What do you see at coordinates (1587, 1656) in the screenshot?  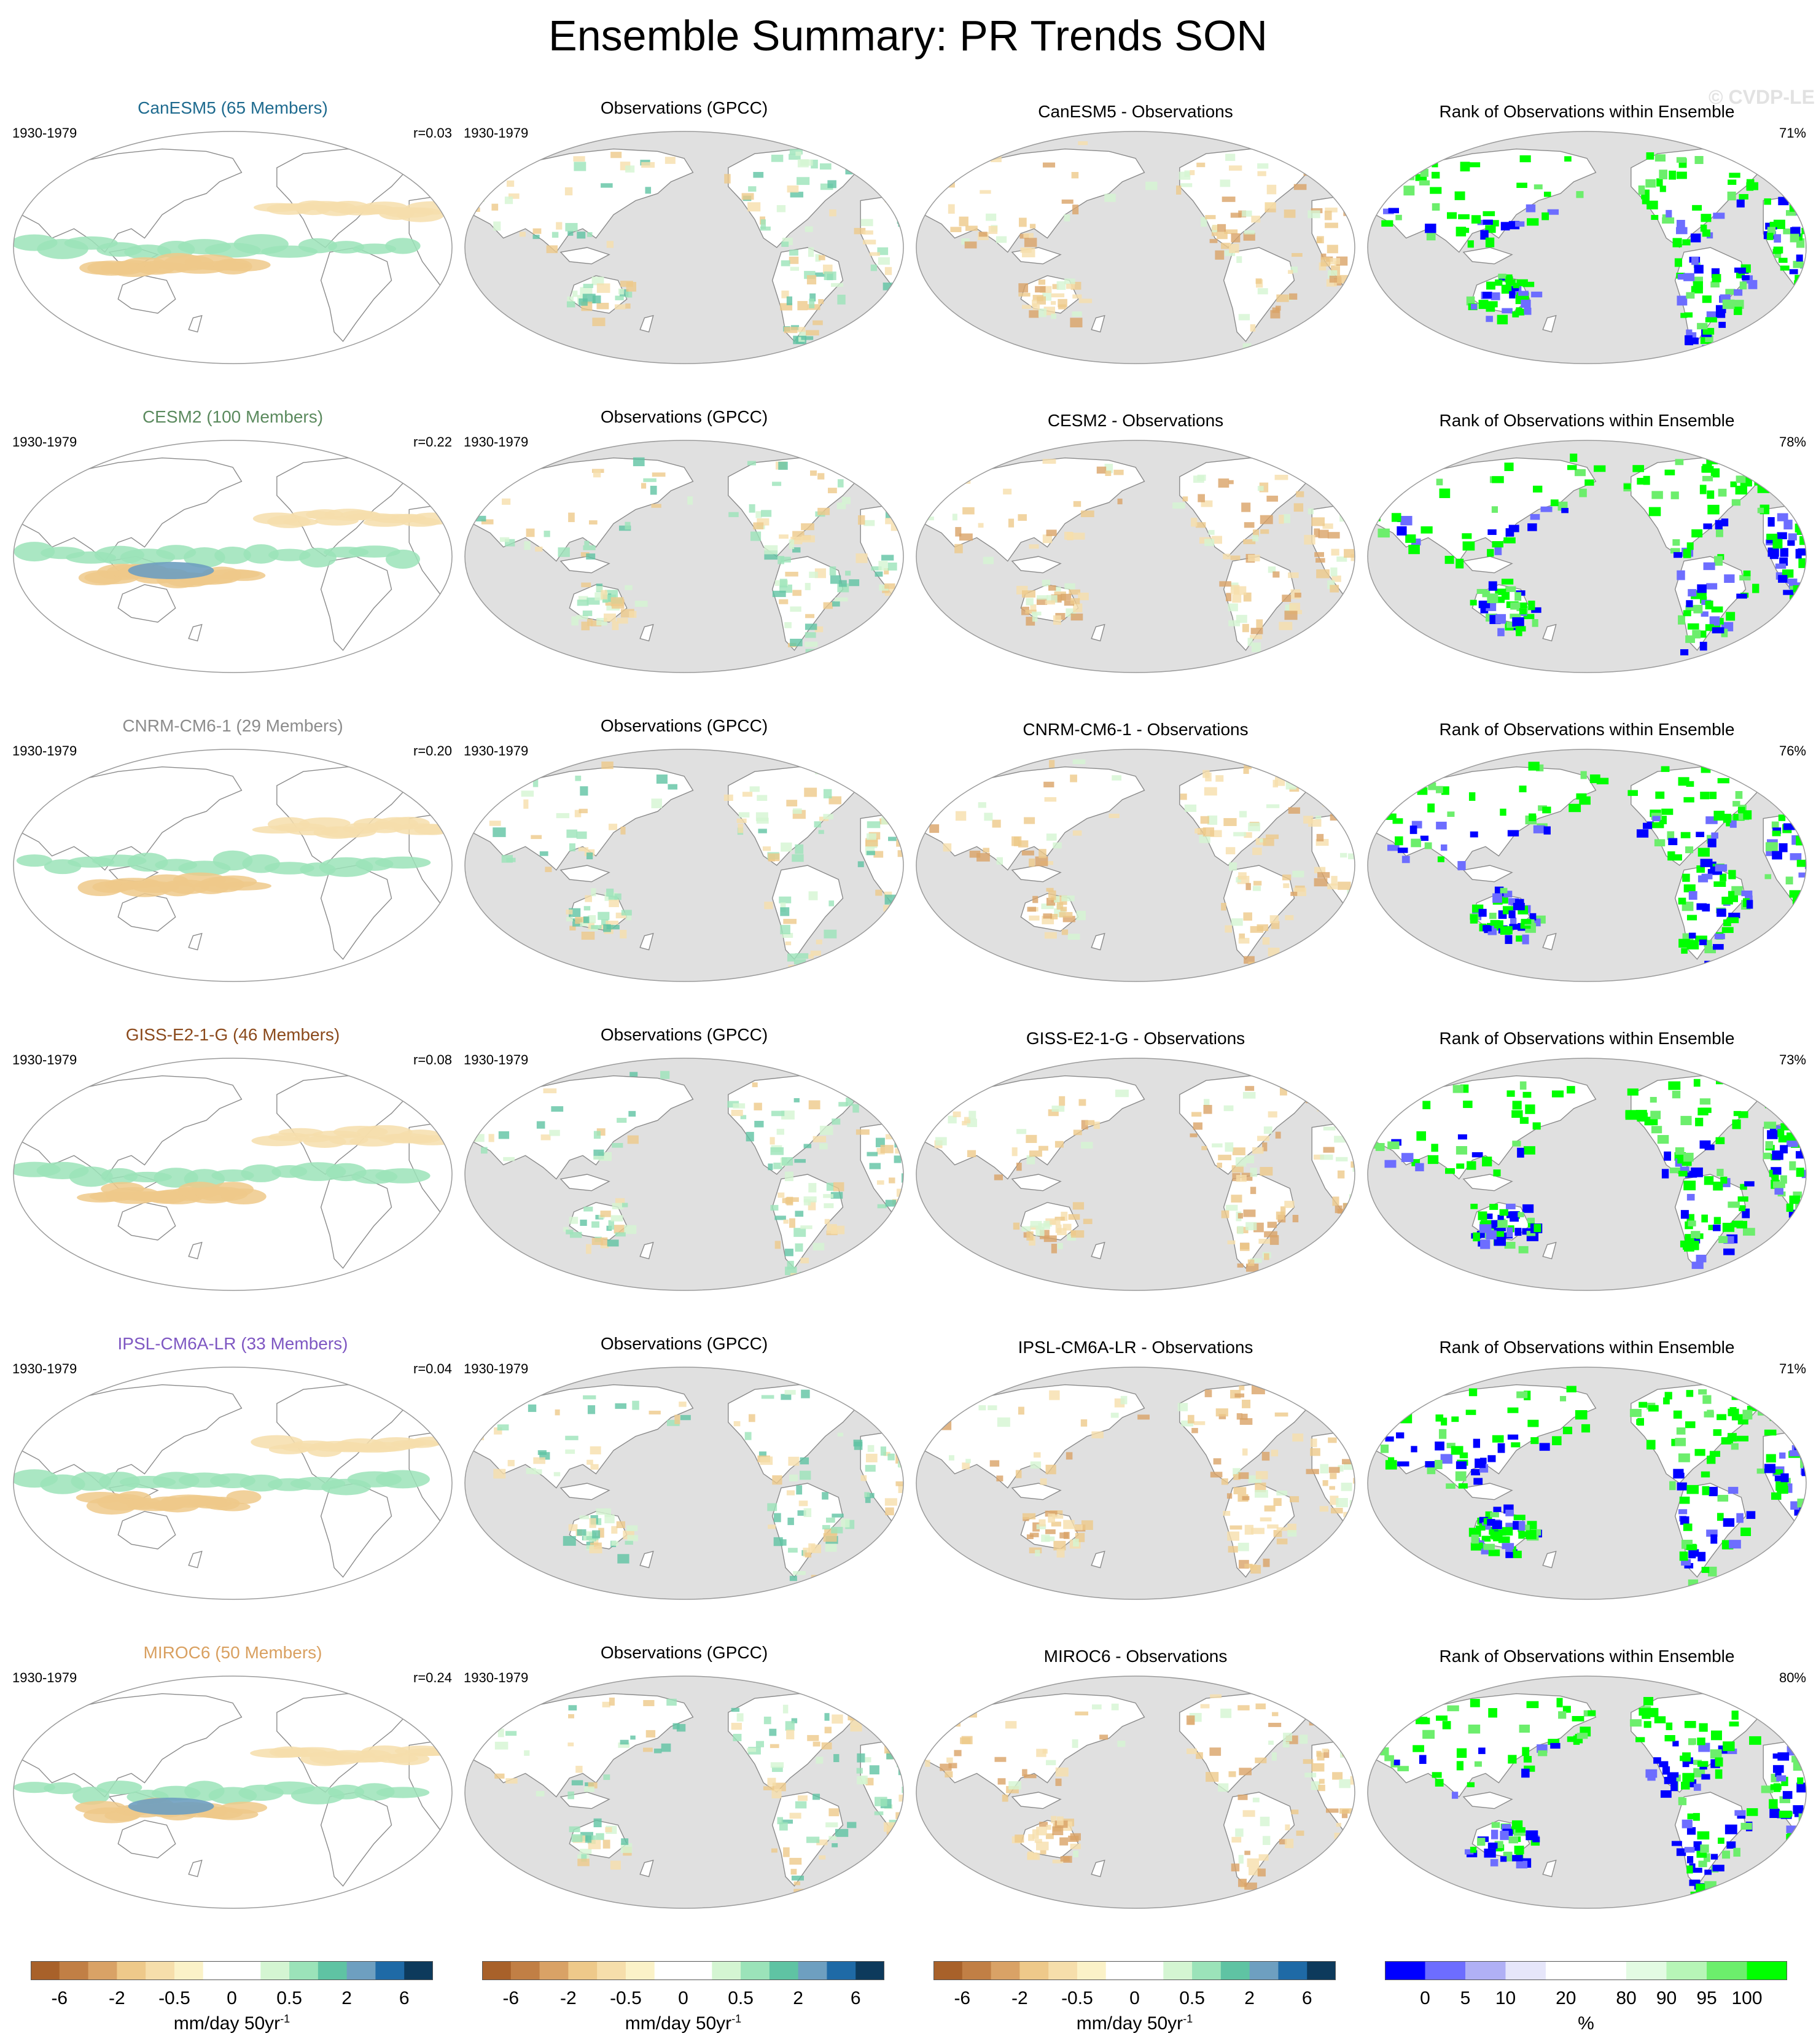 I see `rank-title: Rank of Observations within Ensemble` at bounding box center [1587, 1656].